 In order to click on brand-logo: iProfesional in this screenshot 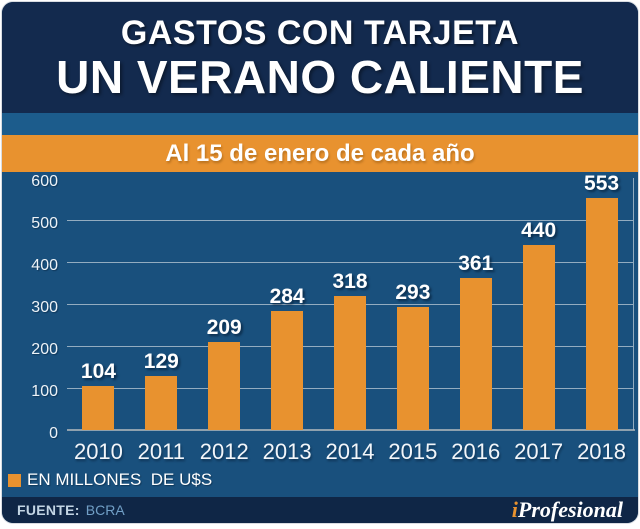, I will do `click(567, 510)`.